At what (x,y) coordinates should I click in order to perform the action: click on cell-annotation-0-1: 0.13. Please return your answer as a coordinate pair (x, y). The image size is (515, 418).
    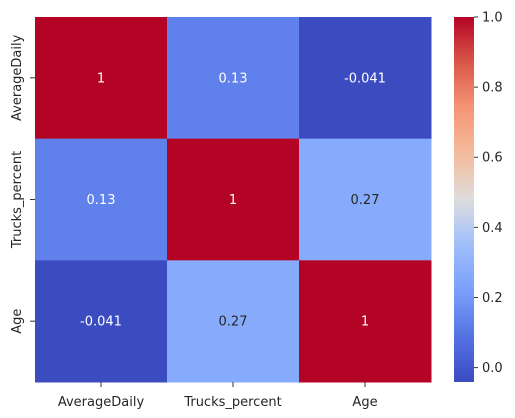
    Looking at the image, I should click on (233, 78).